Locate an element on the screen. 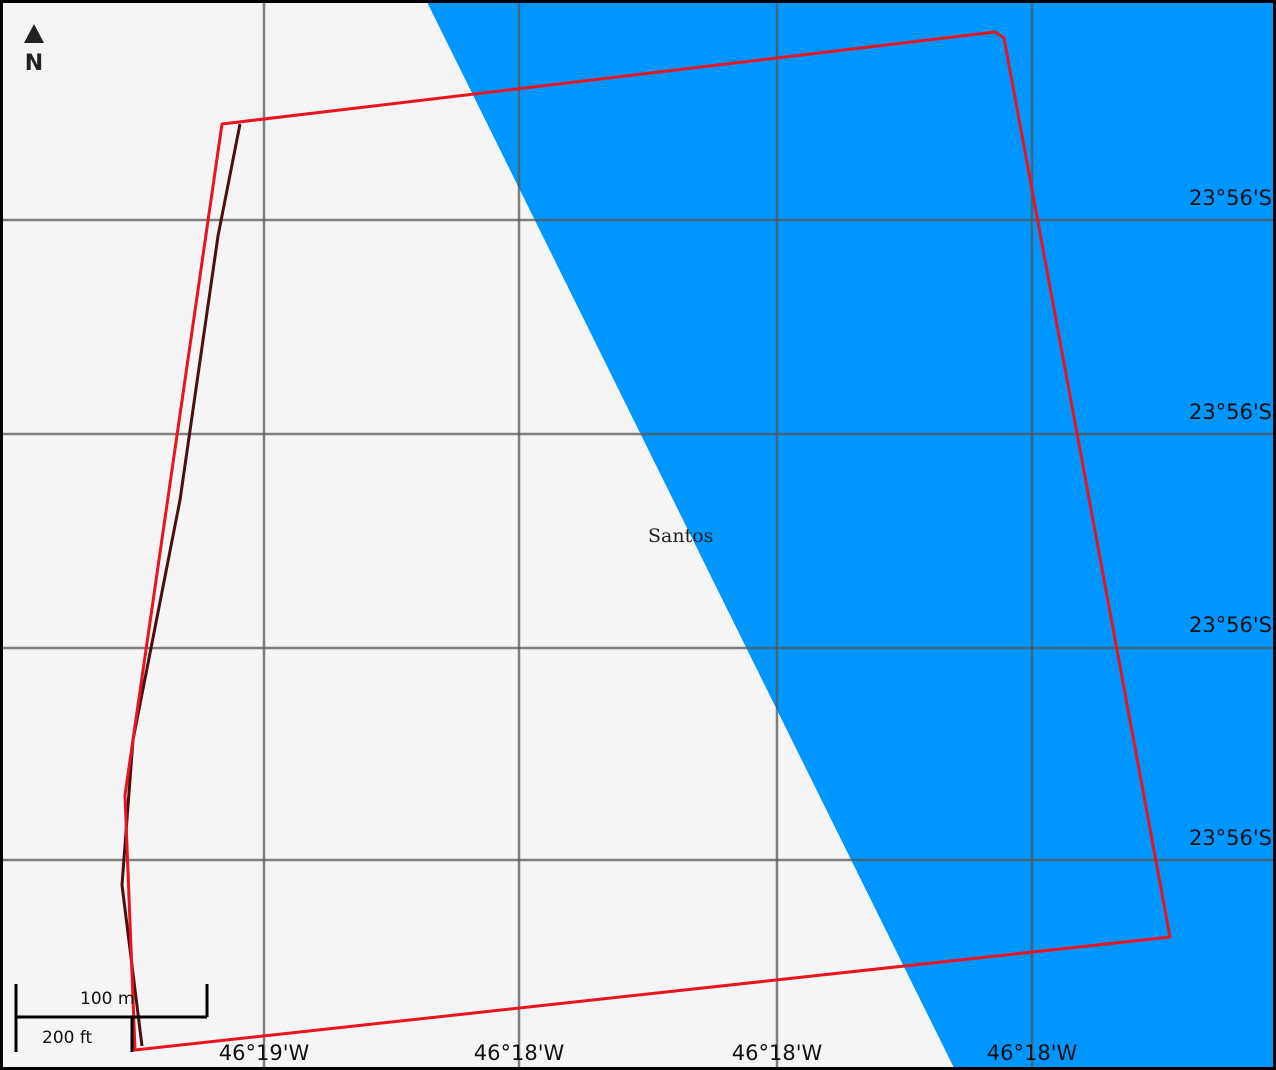 Image resolution: width=1276 pixels, height=1070 pixels. north-arrow-letter: N is located at coordinates (34, 63).